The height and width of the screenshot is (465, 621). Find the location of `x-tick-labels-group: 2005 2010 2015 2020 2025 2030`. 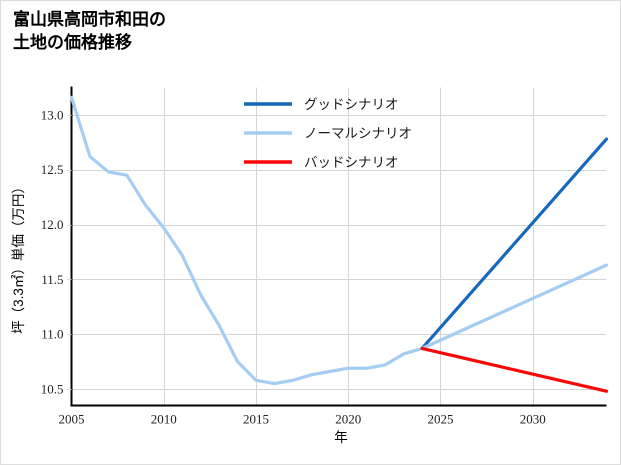

x-tick-labels-group: 2005 2010 2015 2020 2025 2030 is located at coordinates (302, 419).